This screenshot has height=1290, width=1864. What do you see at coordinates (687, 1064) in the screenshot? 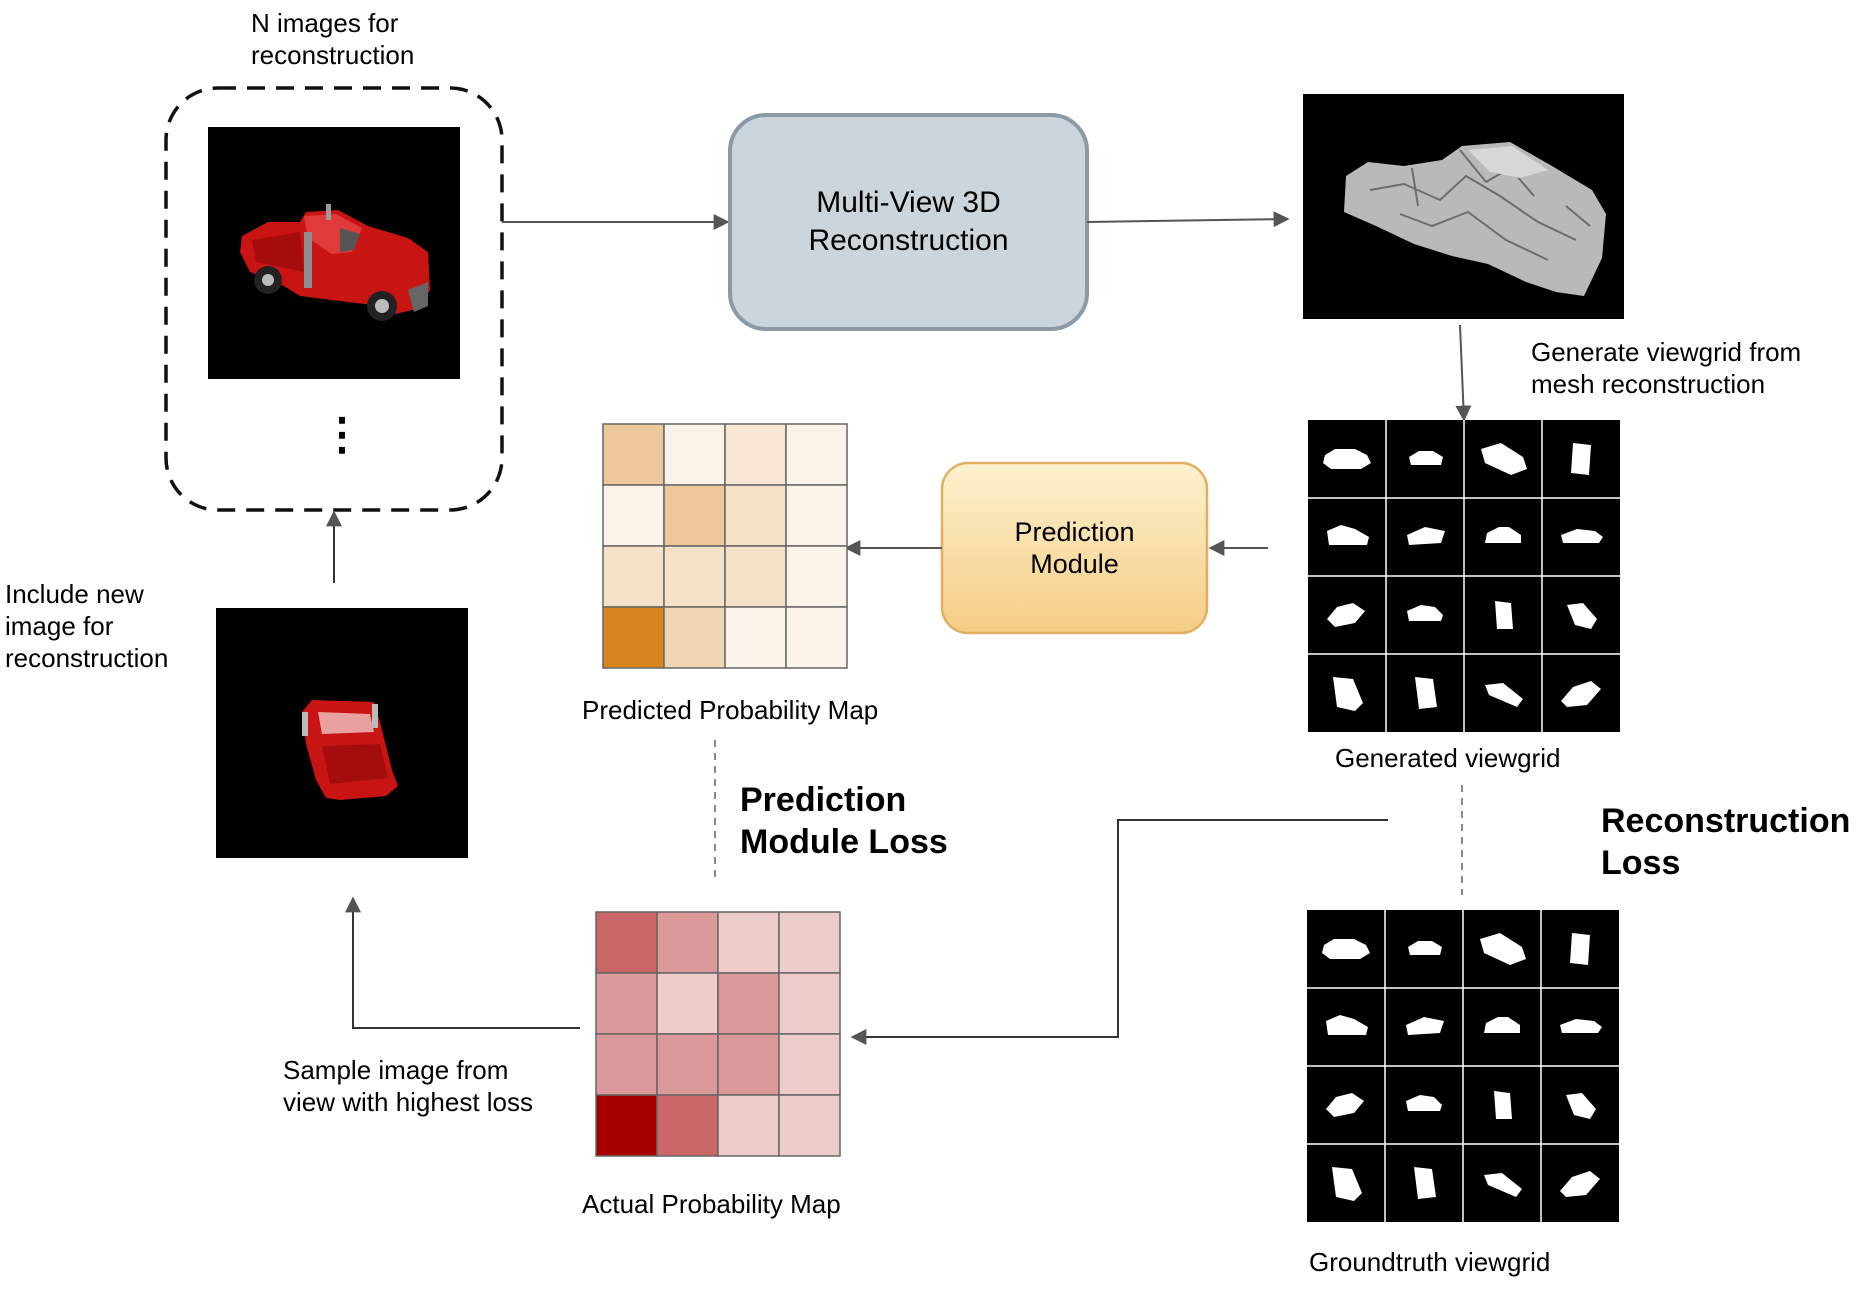
I see `actual-map-cell-r2-c1` at bounding box center [687, 1064].